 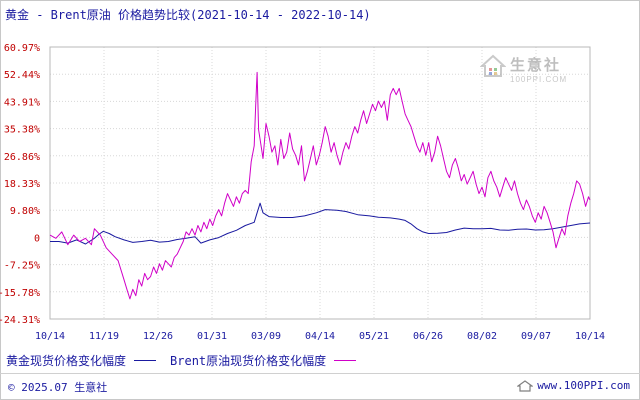 I want to click on legend-label-brent: Brent原油现货价格变化幅度, so click(x=248, y=361).